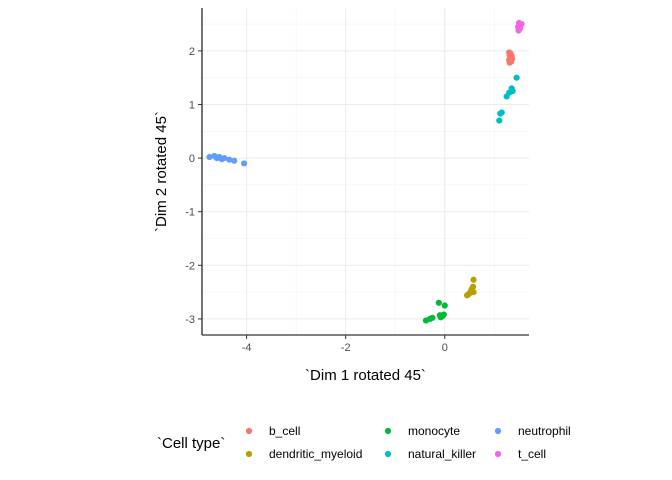 This screenshot has width=672, height=480. Describe the element at coordinates (190, 213) in the screenshot. I see `y-tick-label: -1` at that location.